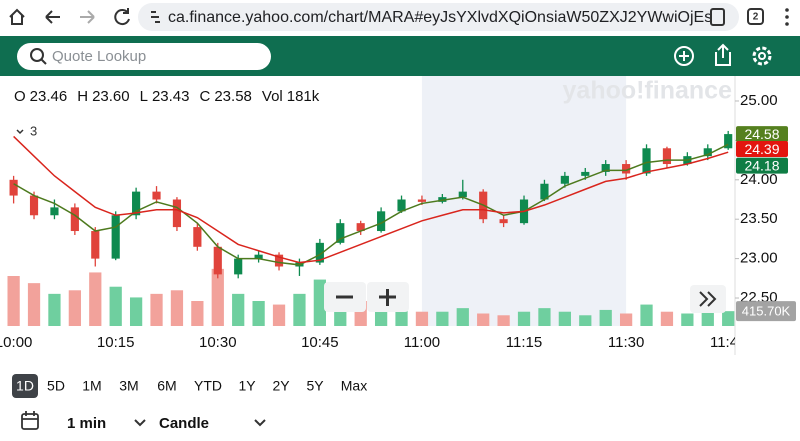 The width and height of the screenshot is (800, 441). I want to click on share-button, so click(723, 54).